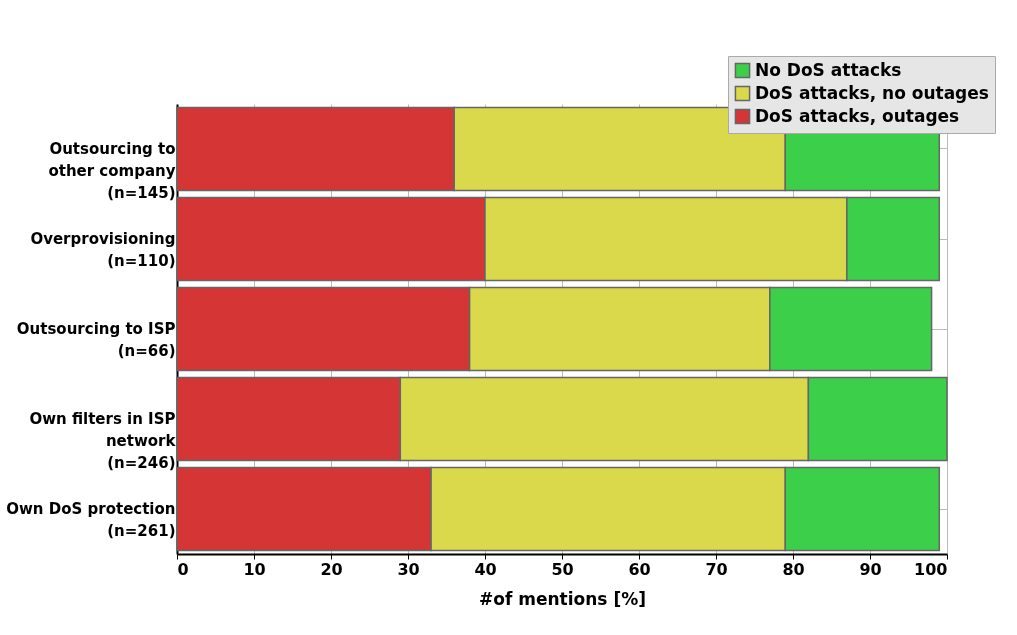 The image size is (1017, 635). I want to click on x-tick-label: 20, so click(331, 569).